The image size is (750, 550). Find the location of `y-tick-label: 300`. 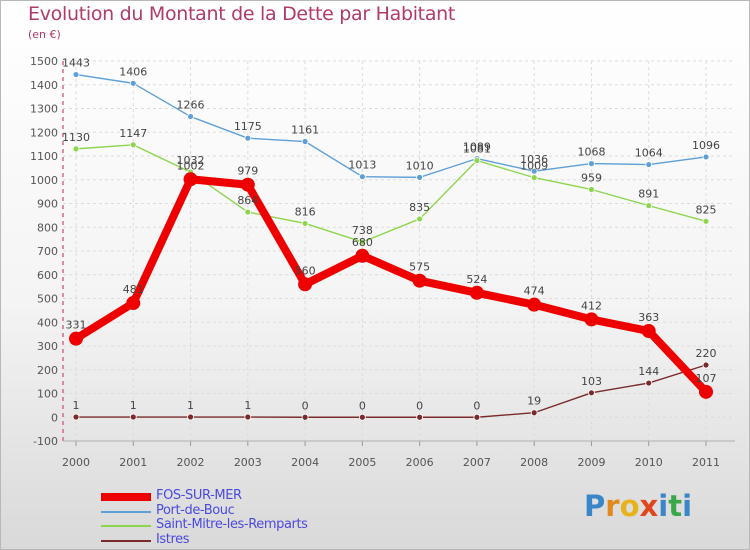

y-tick-label: 300 is located at coordinates (47, 346).